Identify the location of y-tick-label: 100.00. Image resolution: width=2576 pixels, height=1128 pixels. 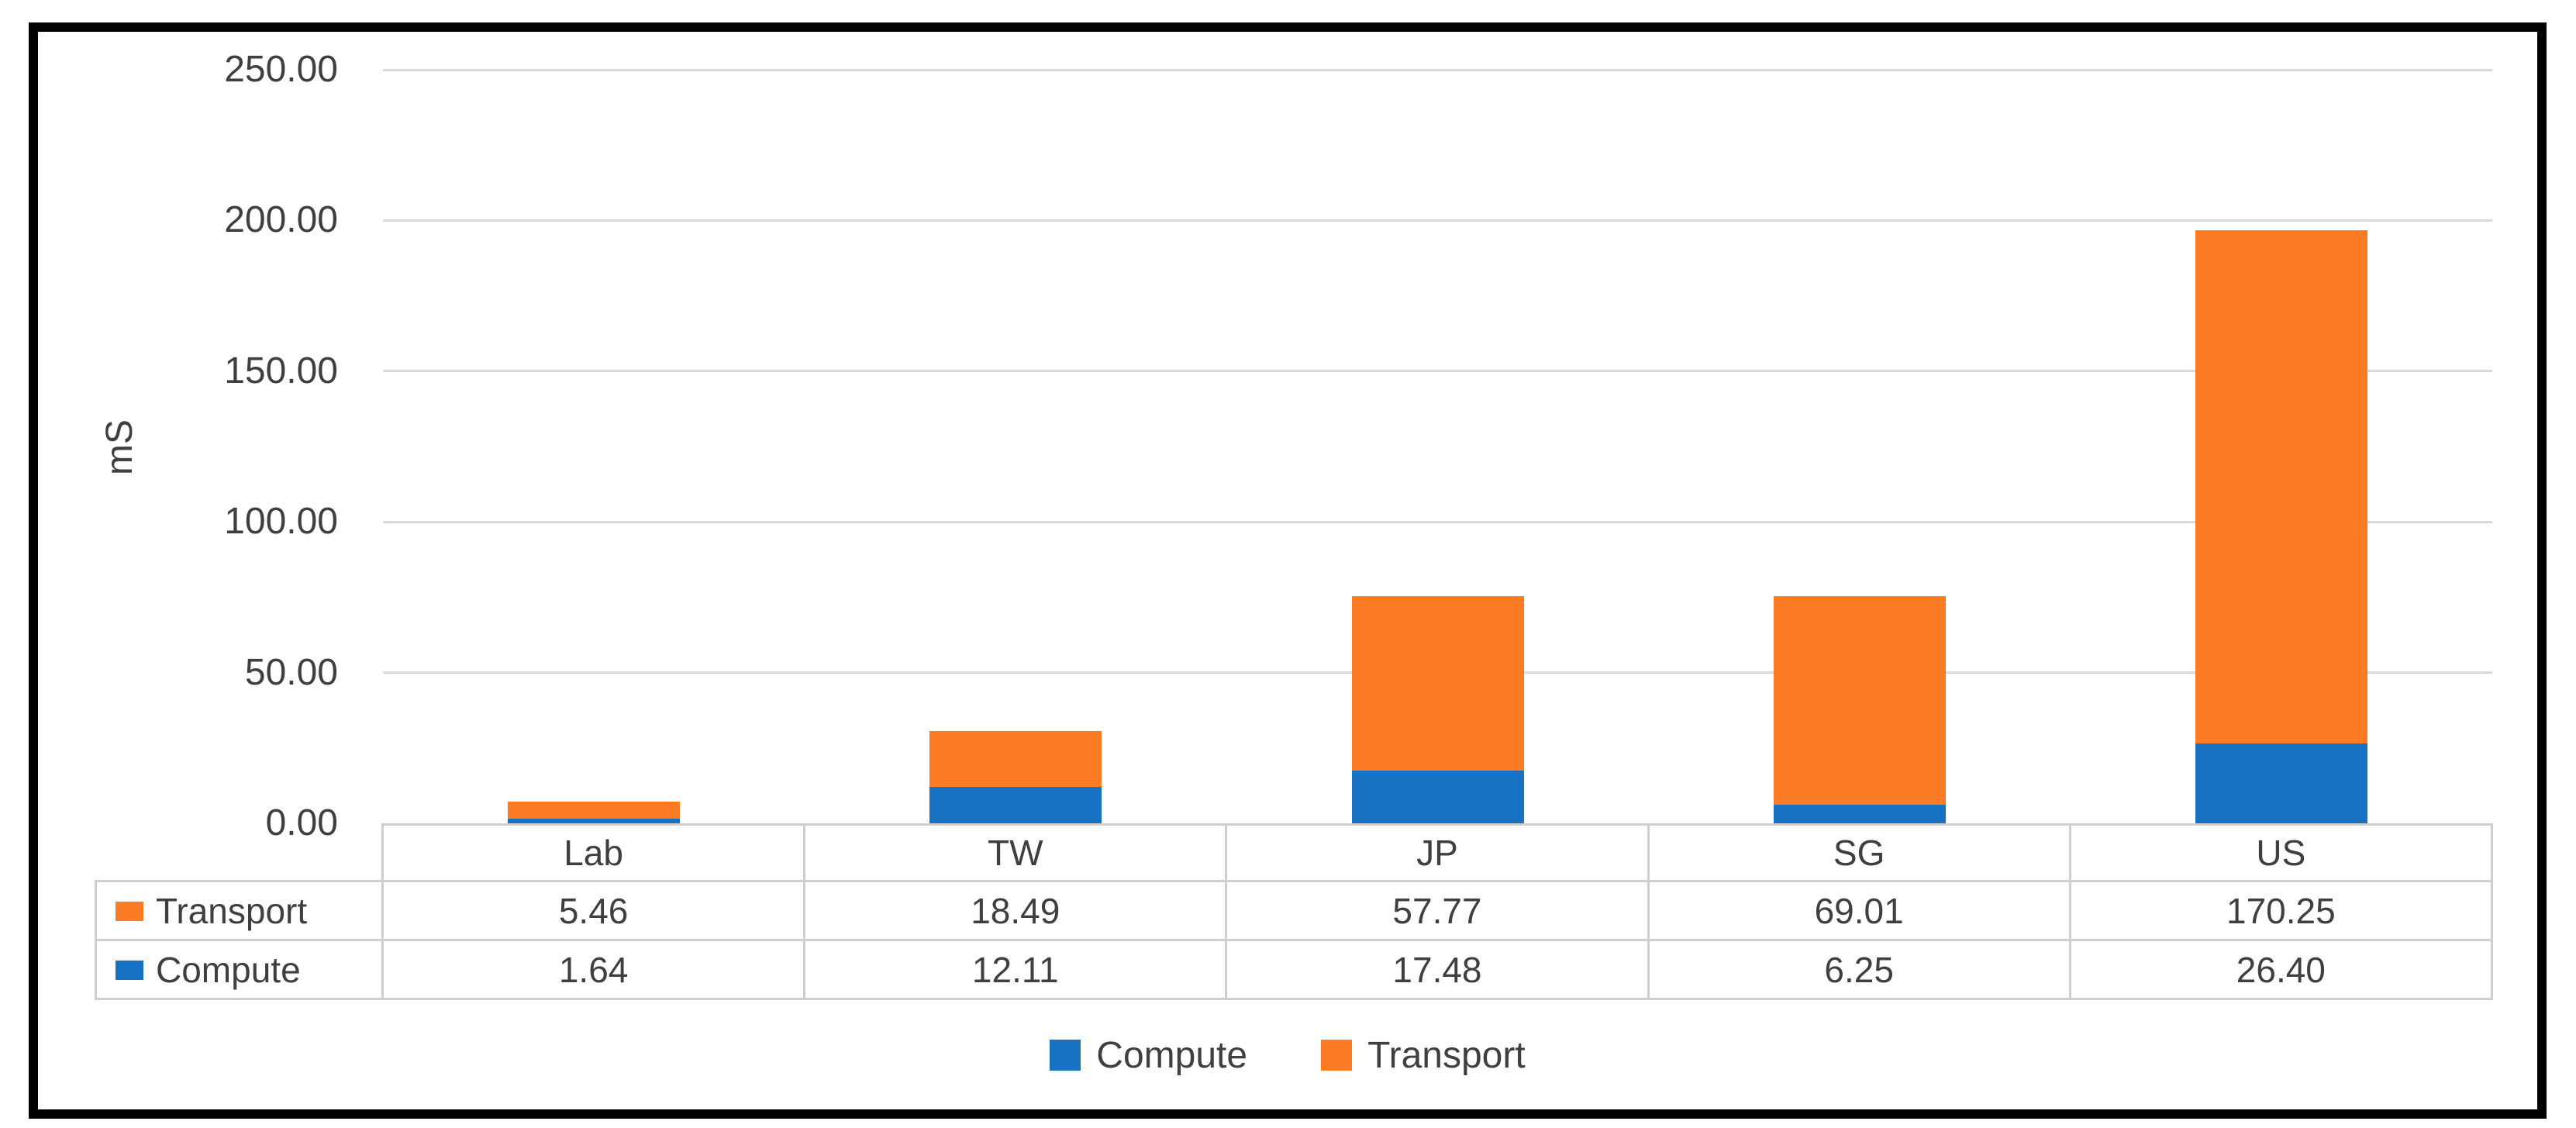
(281, 522).